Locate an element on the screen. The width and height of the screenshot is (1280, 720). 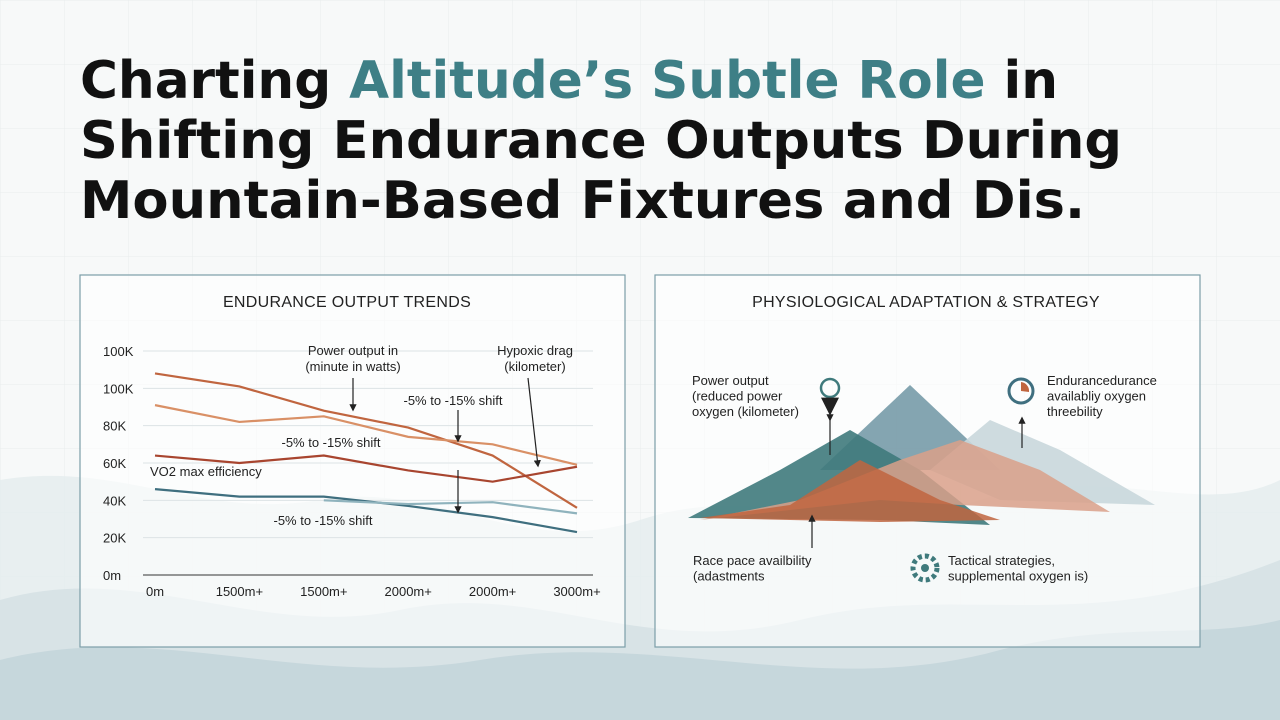
annotation: (kilometer) is located at coordinates (534, 366).